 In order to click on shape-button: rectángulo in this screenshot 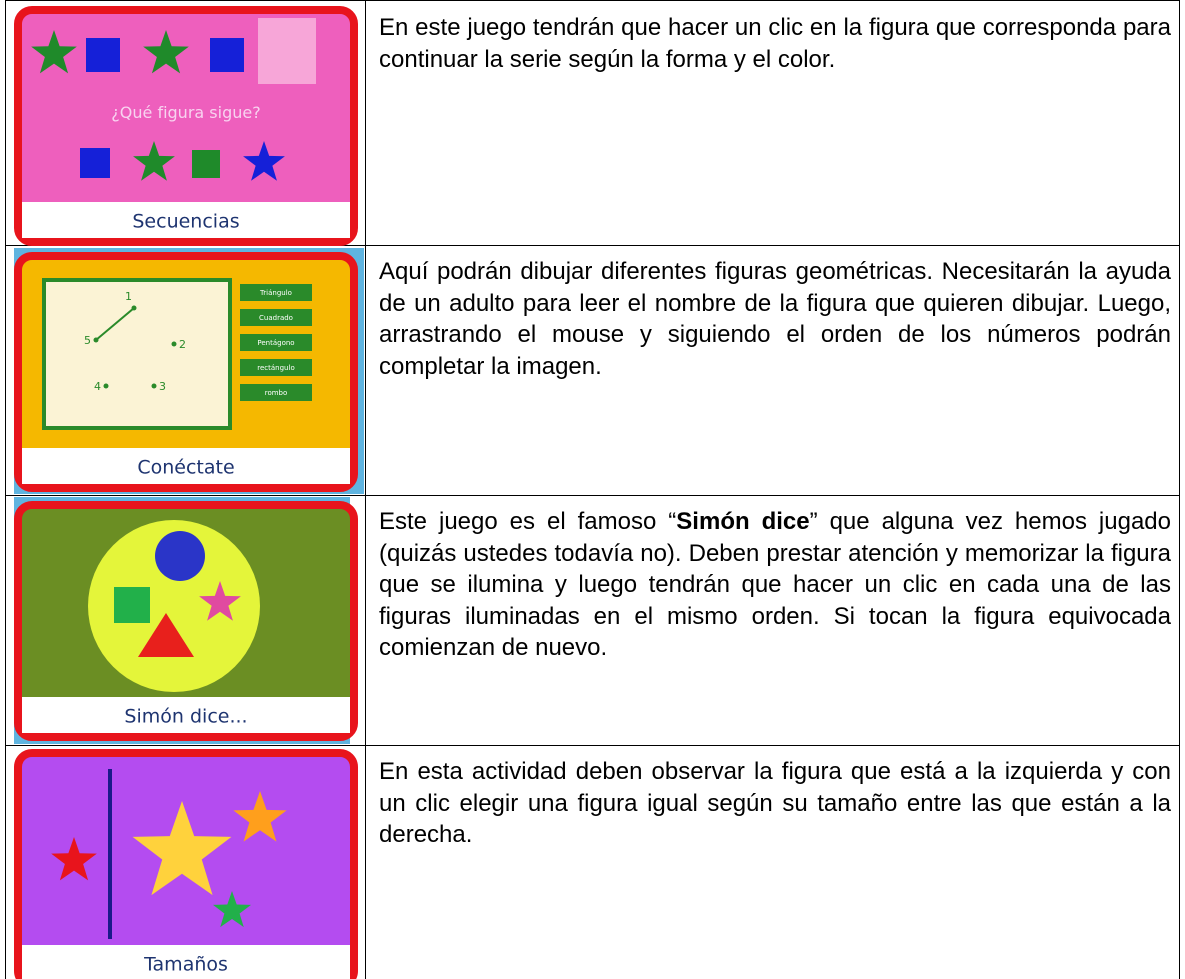, I will do `click(275, 368)`.